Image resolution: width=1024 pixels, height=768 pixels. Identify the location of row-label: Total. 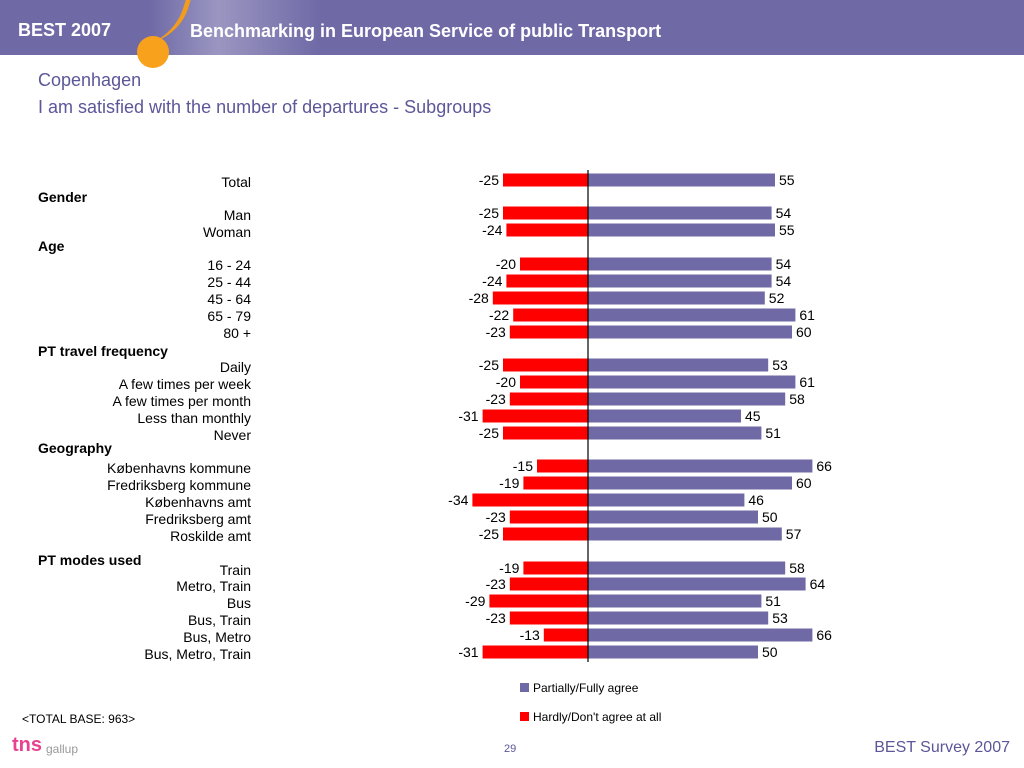
(236, 182).